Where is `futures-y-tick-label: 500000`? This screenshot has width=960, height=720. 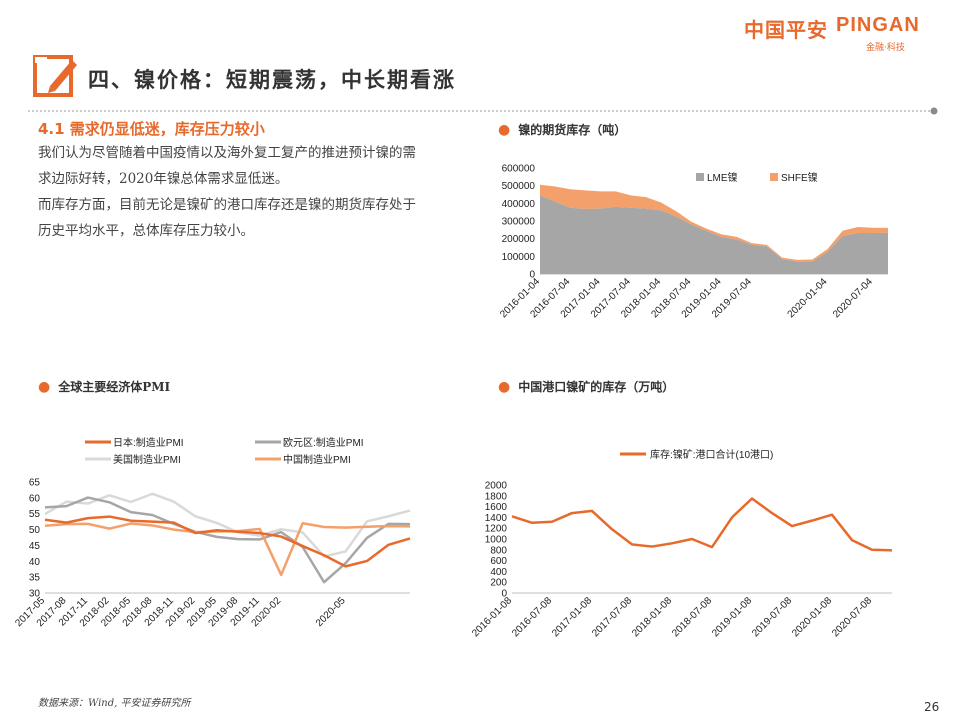 futures-y-tick-label: 500000 is located at coordinates (519, 186).